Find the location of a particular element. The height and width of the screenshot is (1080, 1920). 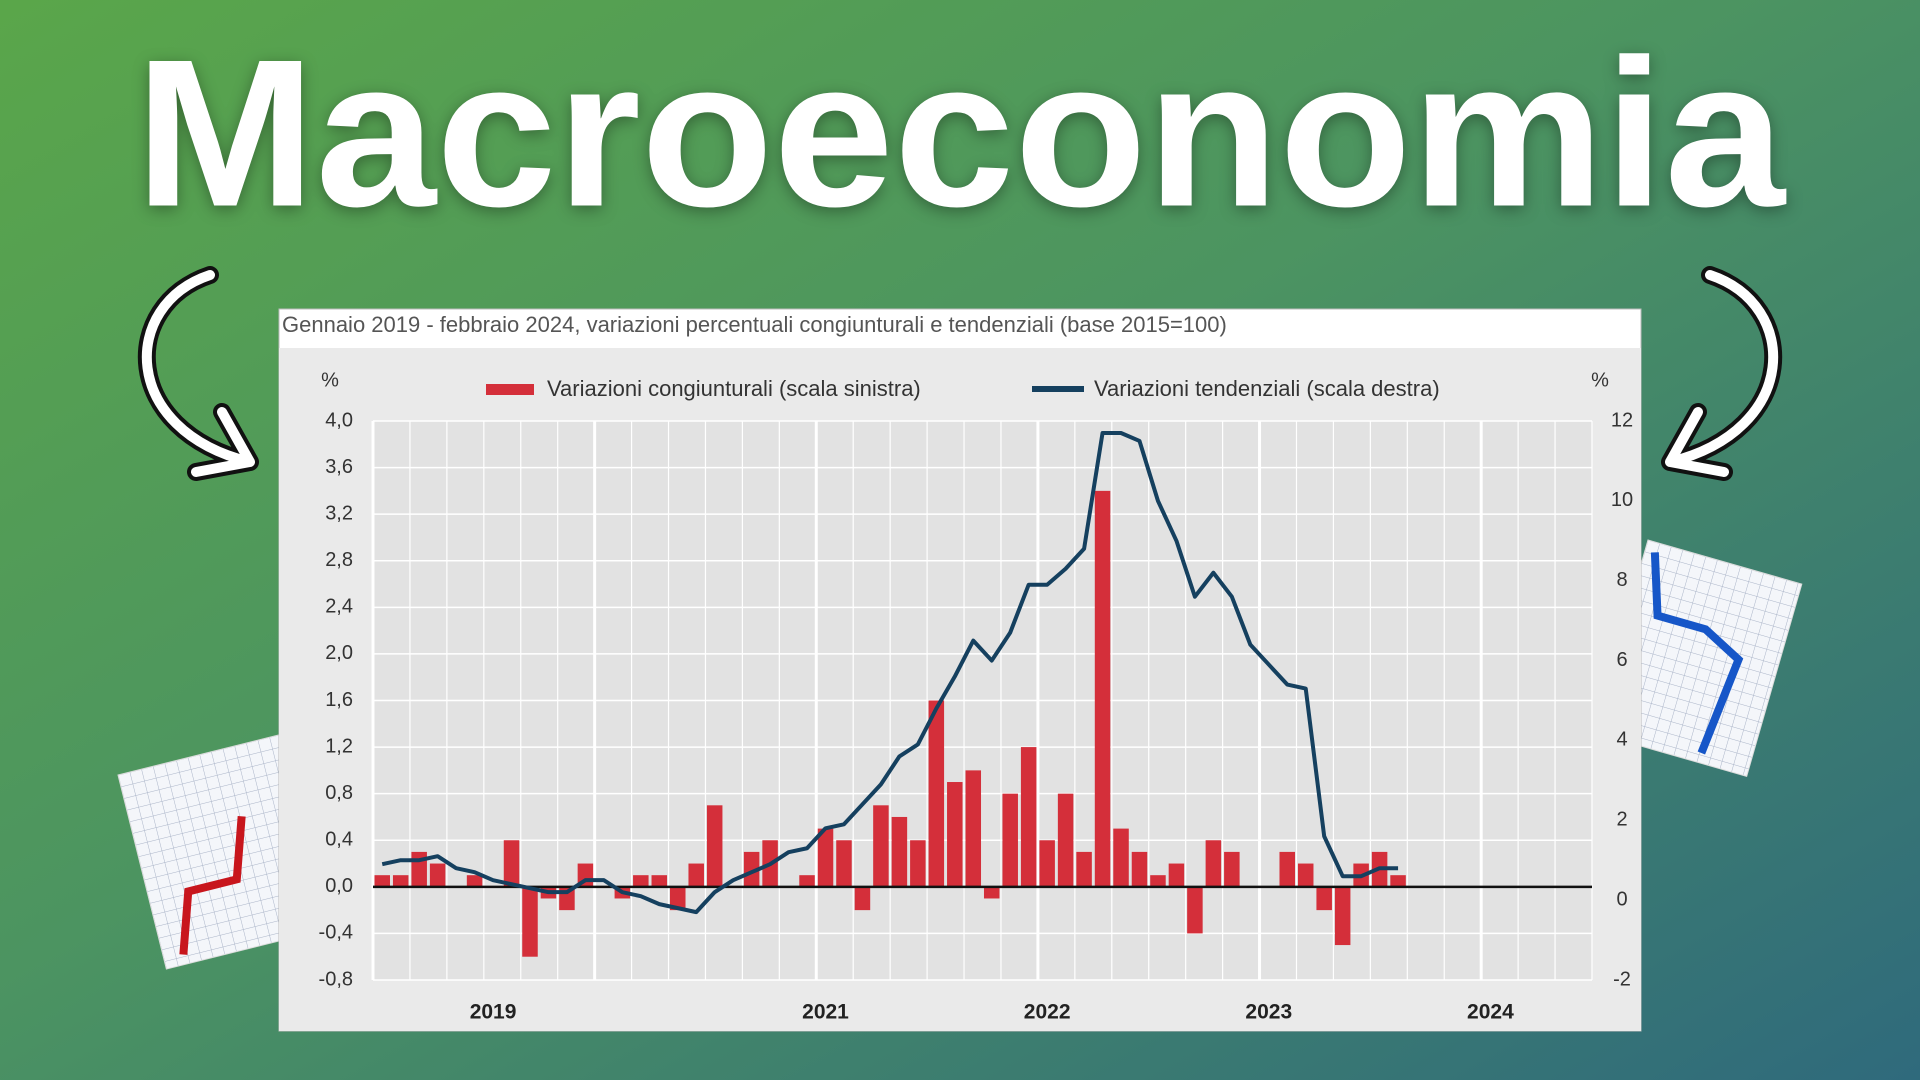

y2-tick-label: 2 is located at coordinates (1621, 820).